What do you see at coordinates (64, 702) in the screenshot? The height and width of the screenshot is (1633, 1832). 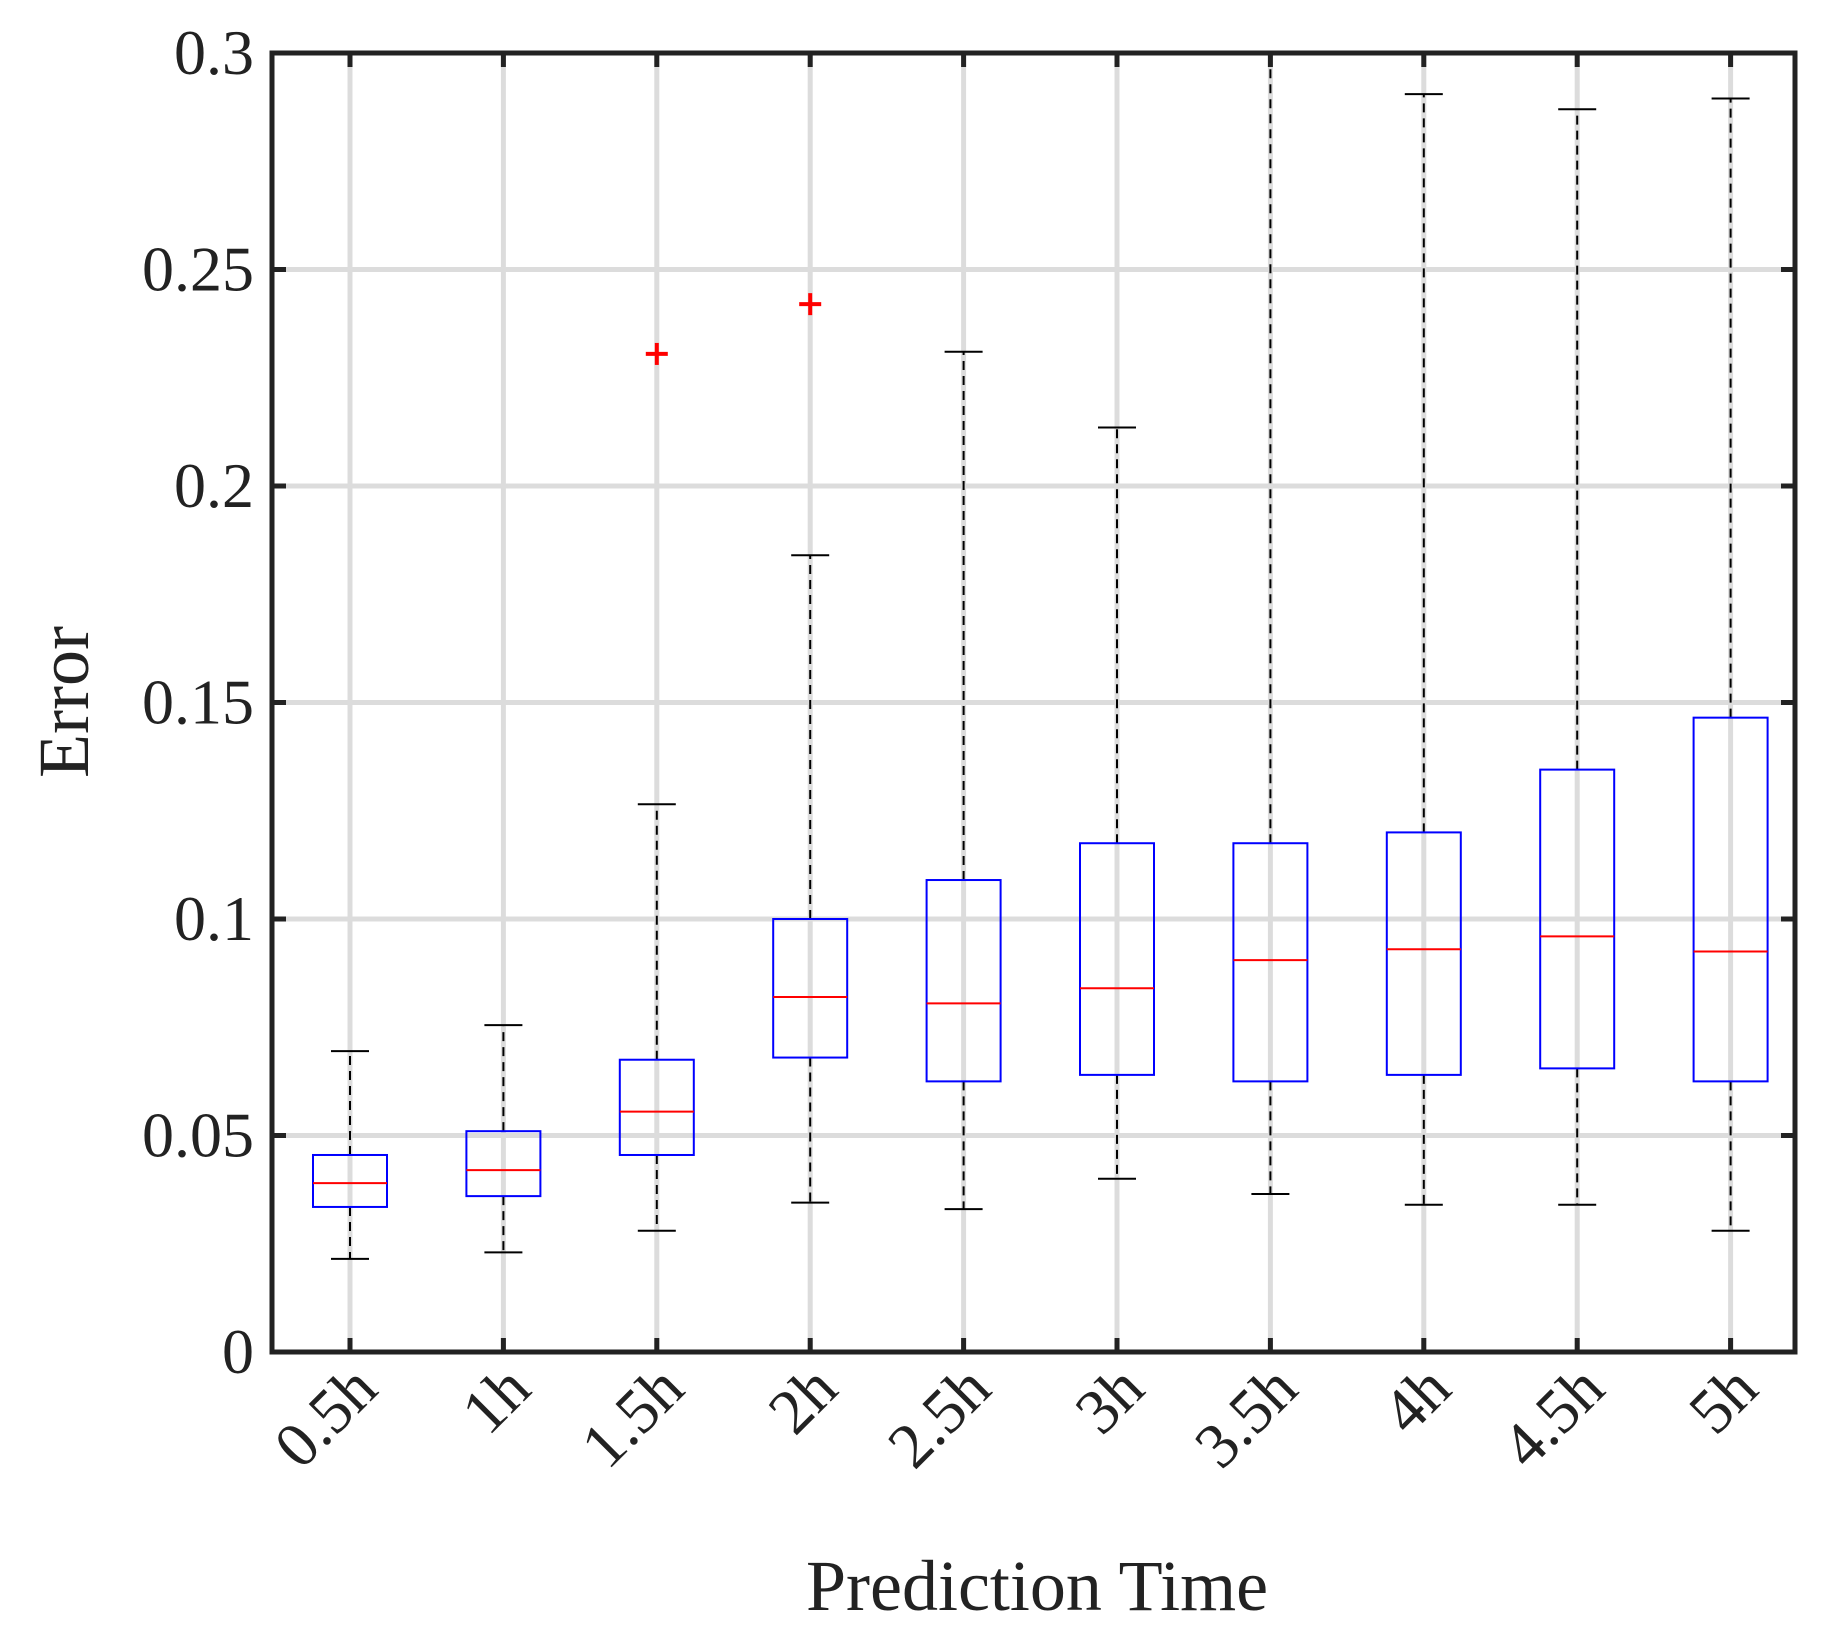 I see `y-axis-title: Error` at bounding box center [64, 702].